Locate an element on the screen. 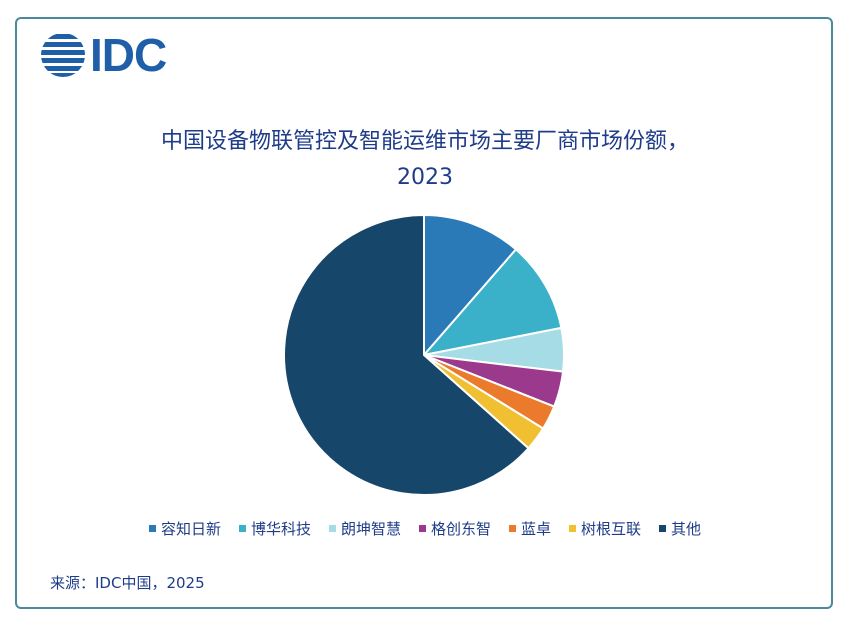  legend-label: 容知日新 is located at coordinates (190, 529).